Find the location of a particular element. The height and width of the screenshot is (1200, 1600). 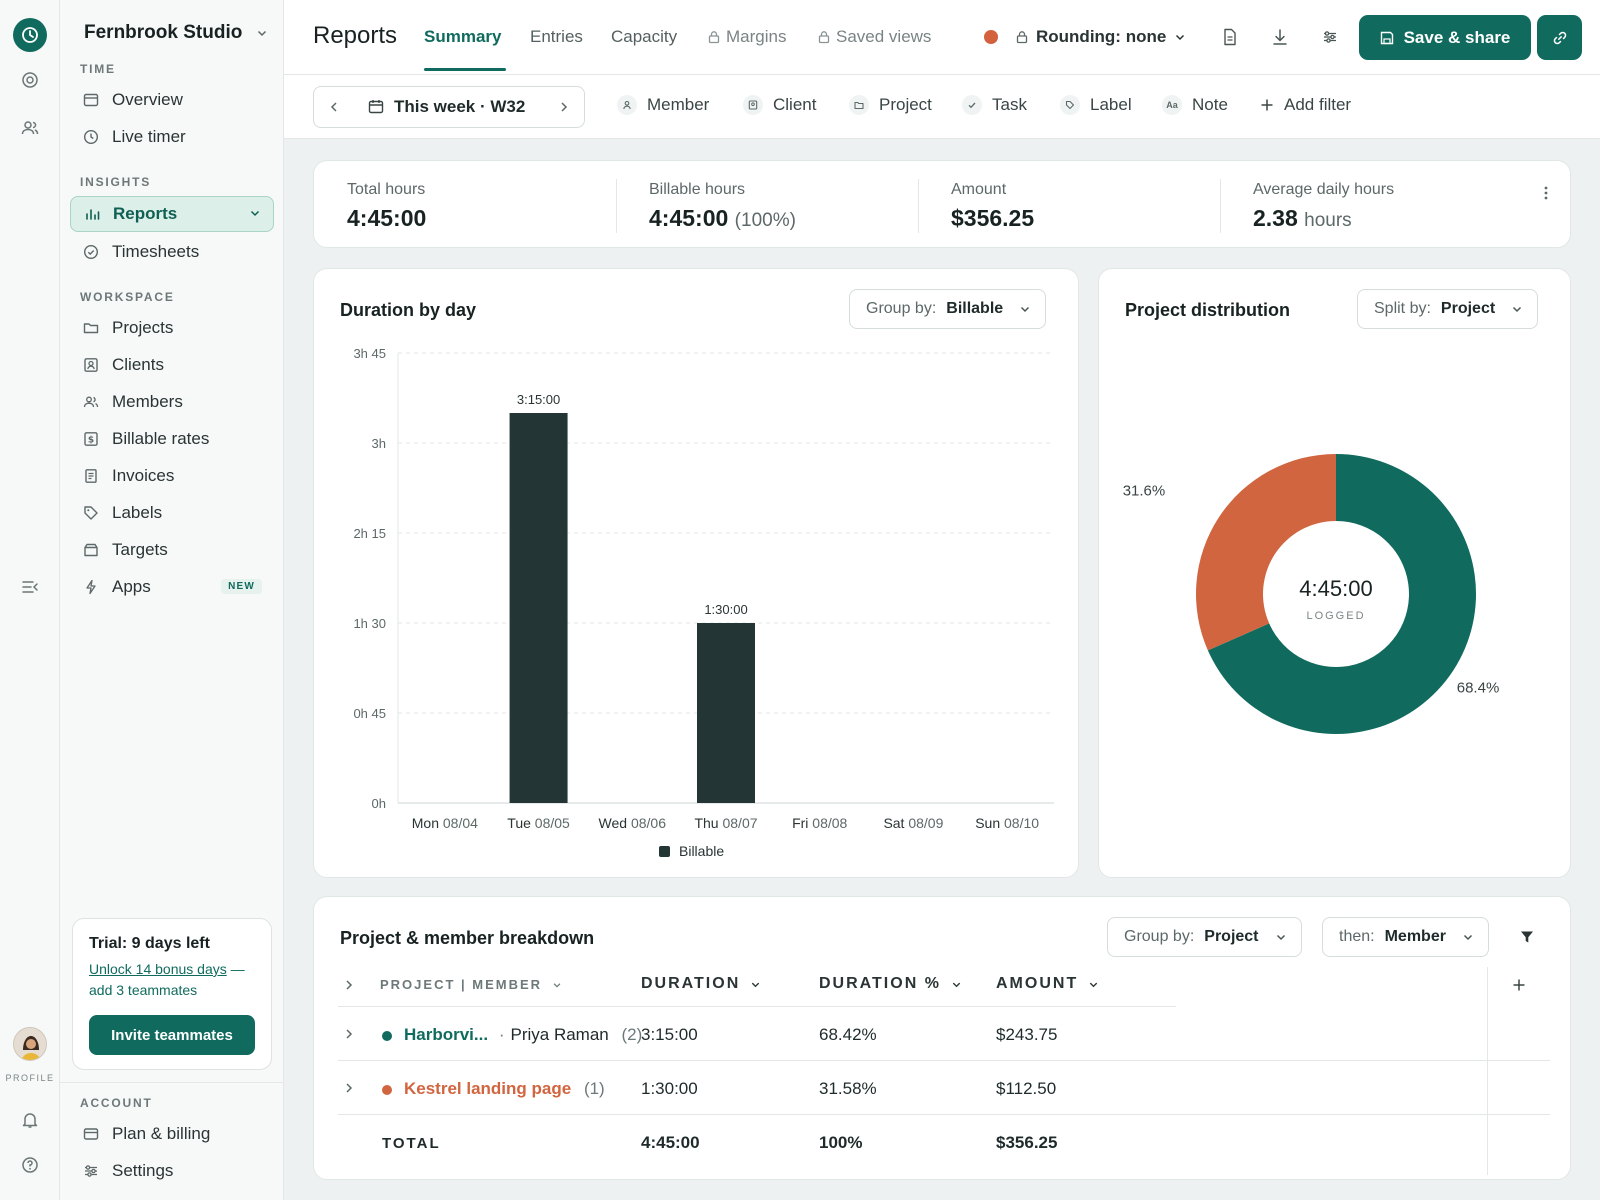

filter-member: Member is located at coordinates (663, 105).